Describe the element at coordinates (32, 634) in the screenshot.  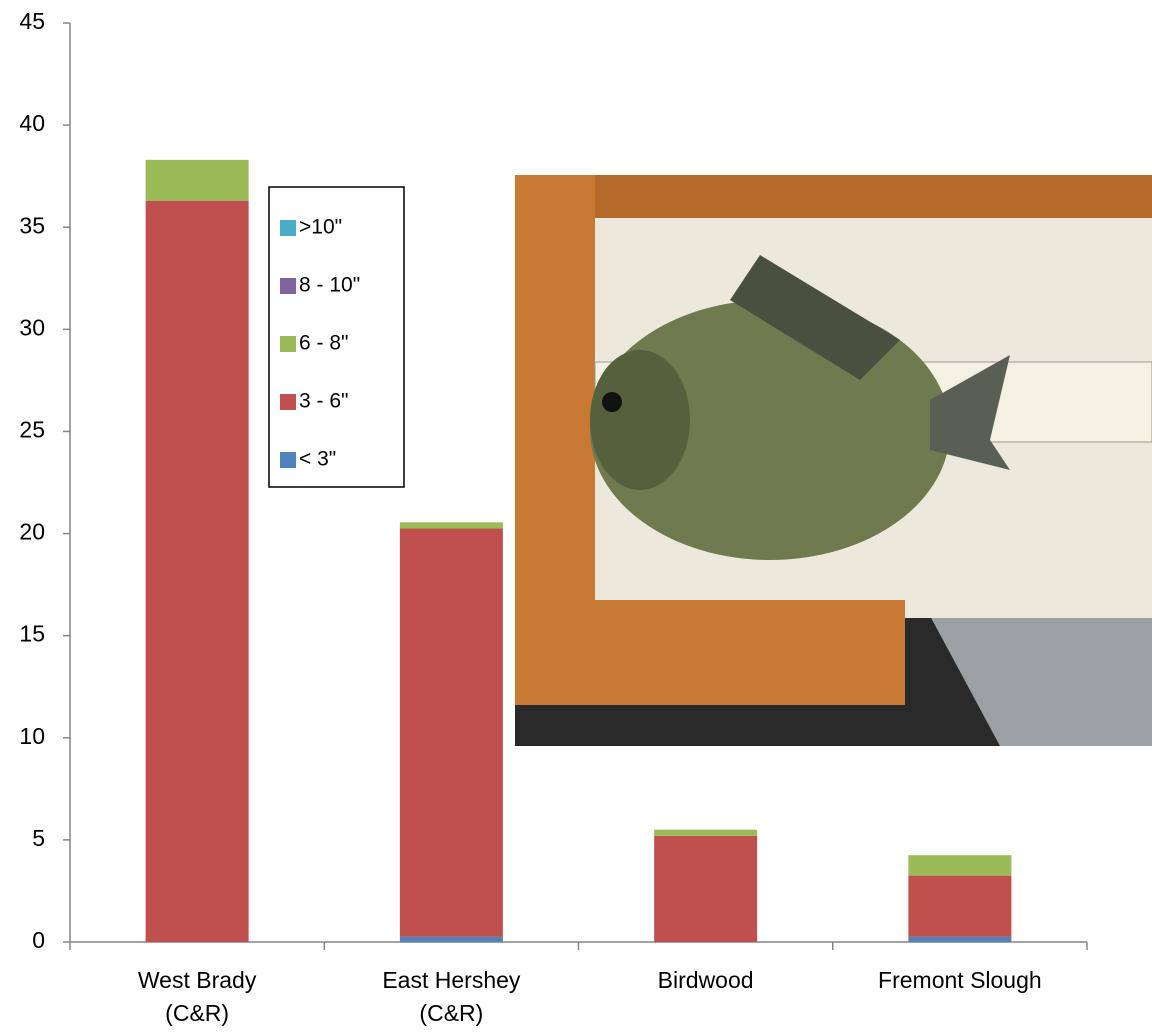
I see `y-tick-label: 15` at that location.